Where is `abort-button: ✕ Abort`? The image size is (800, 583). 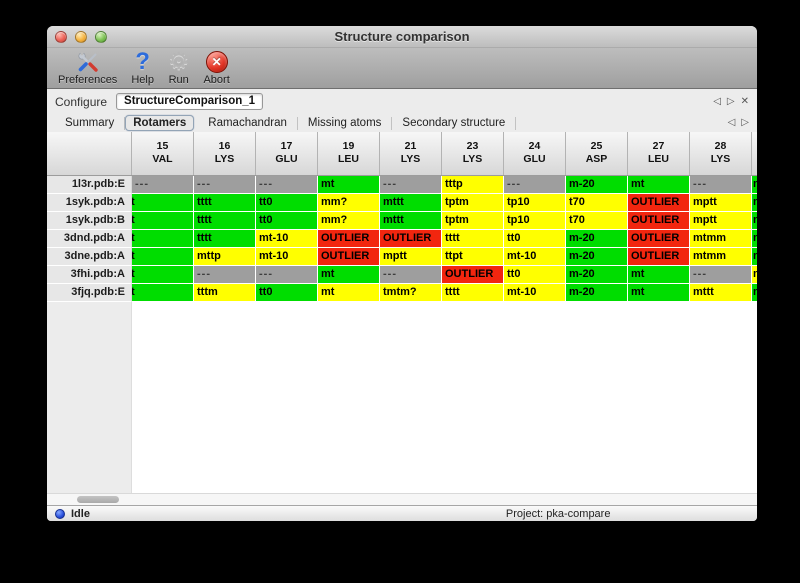
abort-button: ✕ Abort is located at coordinates (216, 67).